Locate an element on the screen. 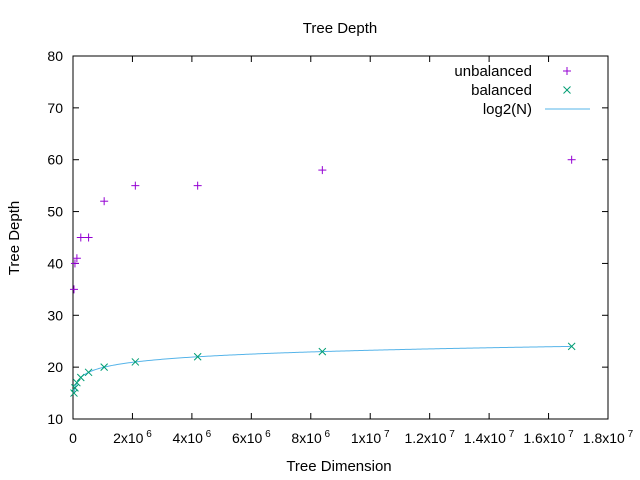 The height and width of the screenshot is (480, 640). legend: unbalanced balanced log2(N) is located at coordinates (522, 90).